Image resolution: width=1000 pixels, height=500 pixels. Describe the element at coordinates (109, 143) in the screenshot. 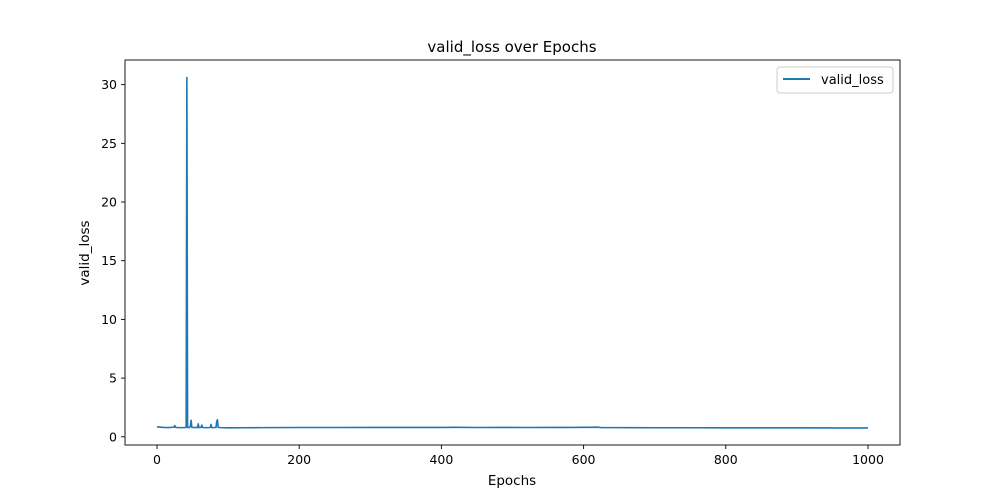

I see `y-tick-label: 25` at that location.